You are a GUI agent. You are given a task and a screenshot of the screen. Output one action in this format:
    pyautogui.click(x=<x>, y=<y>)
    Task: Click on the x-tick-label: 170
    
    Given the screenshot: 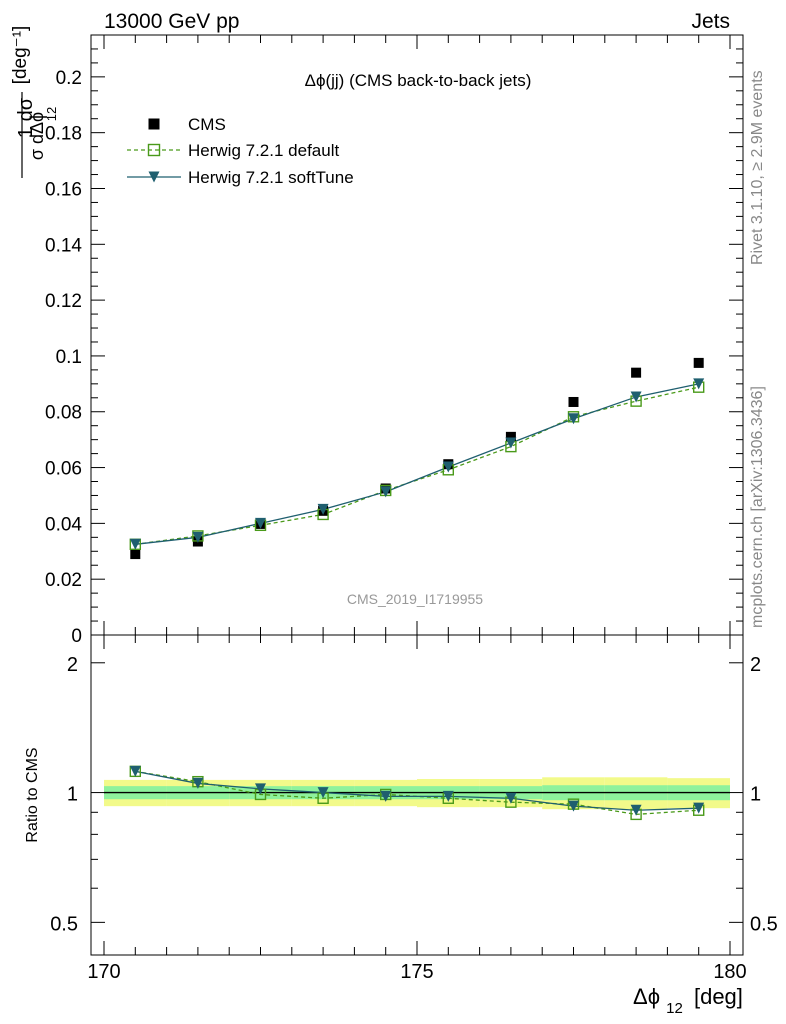 What is the action you would take?
    pyautogui.click(x=103, y=972)
    